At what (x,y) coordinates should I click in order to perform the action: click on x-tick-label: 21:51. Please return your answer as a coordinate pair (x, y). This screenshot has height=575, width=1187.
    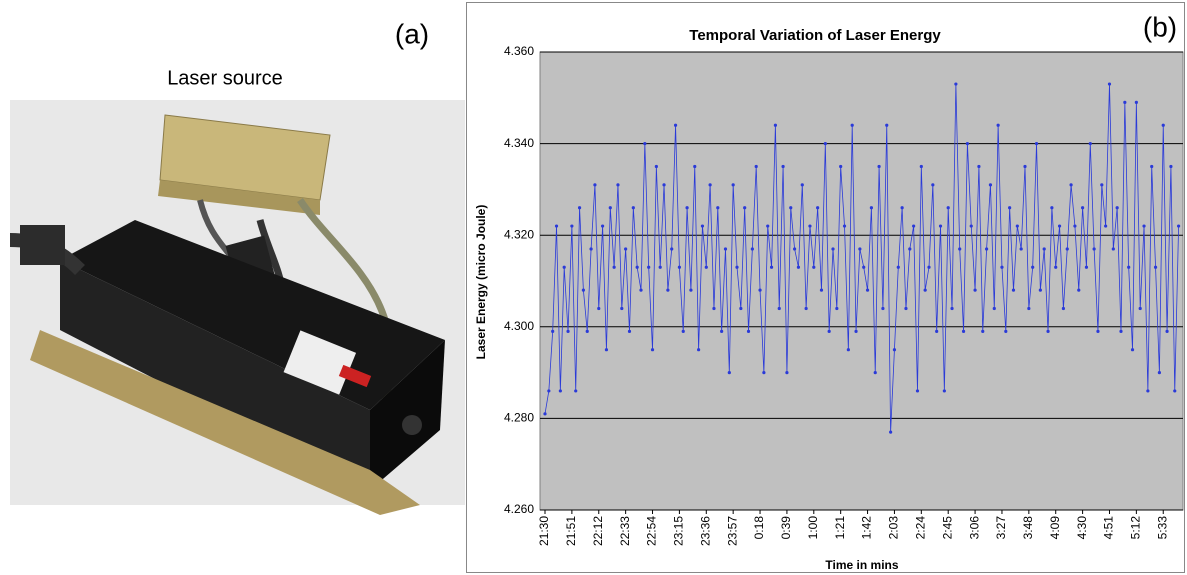
    Looking at the image, I should click on (571, 531).